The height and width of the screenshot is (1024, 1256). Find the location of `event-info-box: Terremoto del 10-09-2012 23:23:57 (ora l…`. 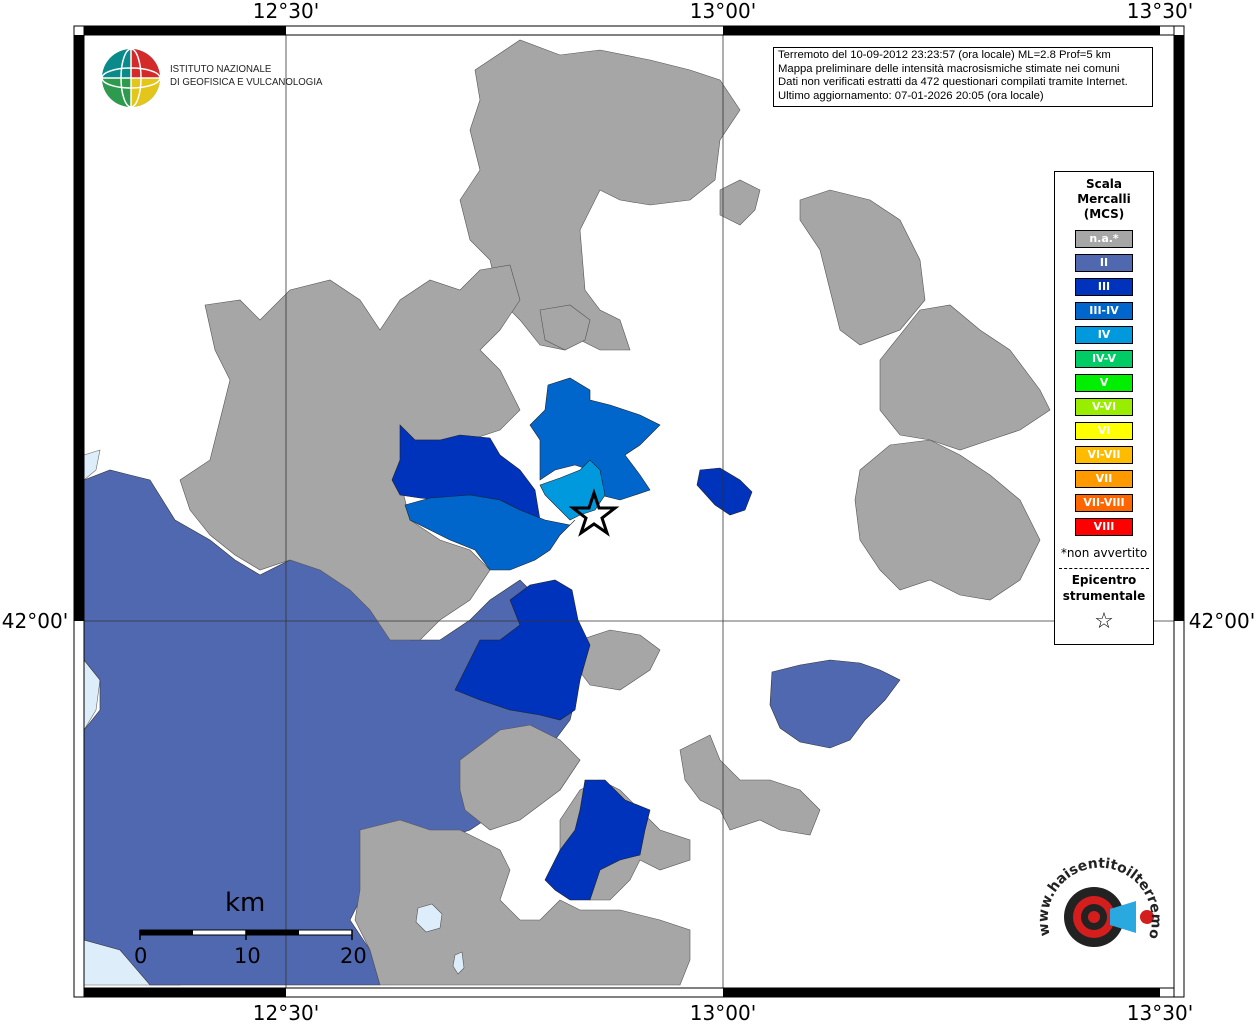

event-info-box: Terremoto del 10-09-2012 23:23:57 (ora l… is located at coordinates (963, 77).